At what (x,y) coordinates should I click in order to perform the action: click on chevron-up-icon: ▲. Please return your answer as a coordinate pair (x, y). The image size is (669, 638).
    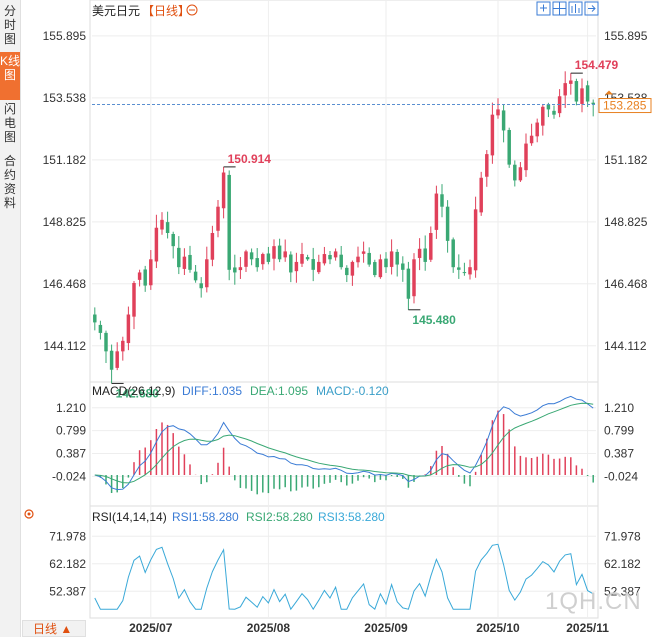
    Looking at the image, I should click on (66, 629).